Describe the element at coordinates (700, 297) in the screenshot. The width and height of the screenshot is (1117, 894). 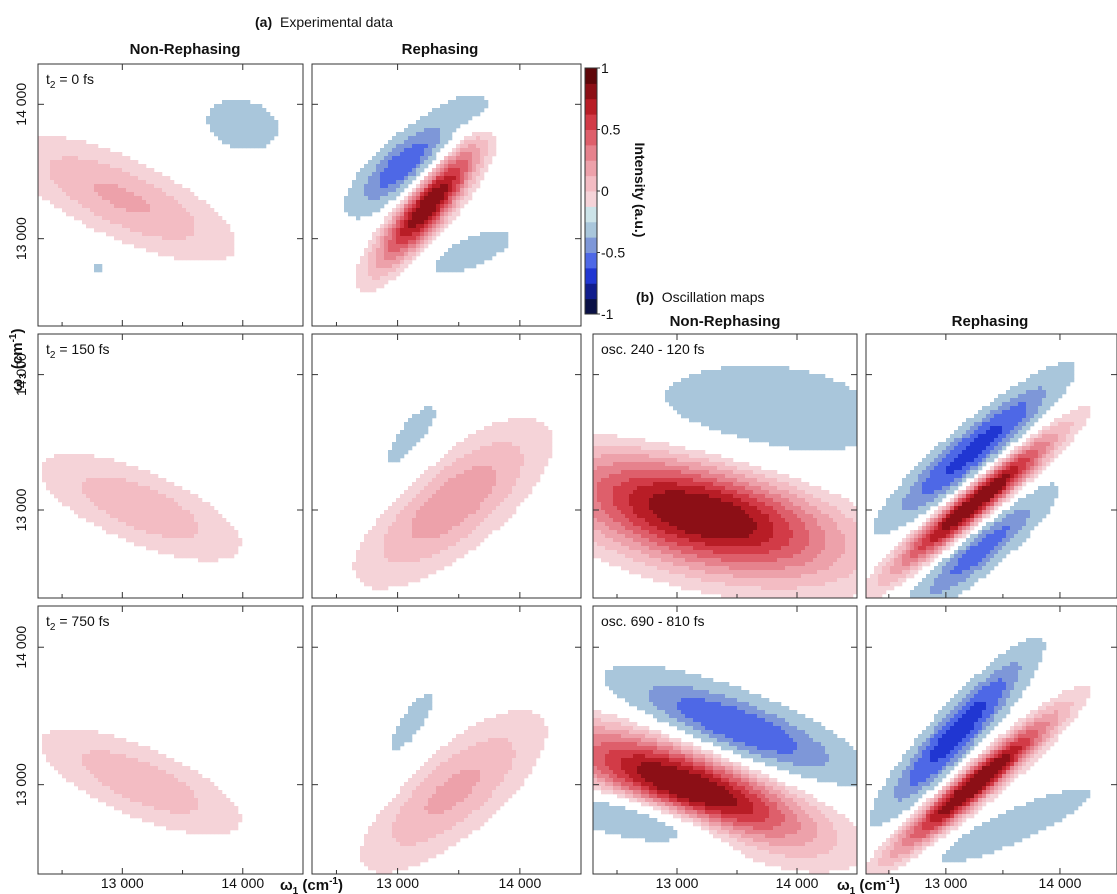
I see `section-b-title: (b) Oscillation maps` at that location.